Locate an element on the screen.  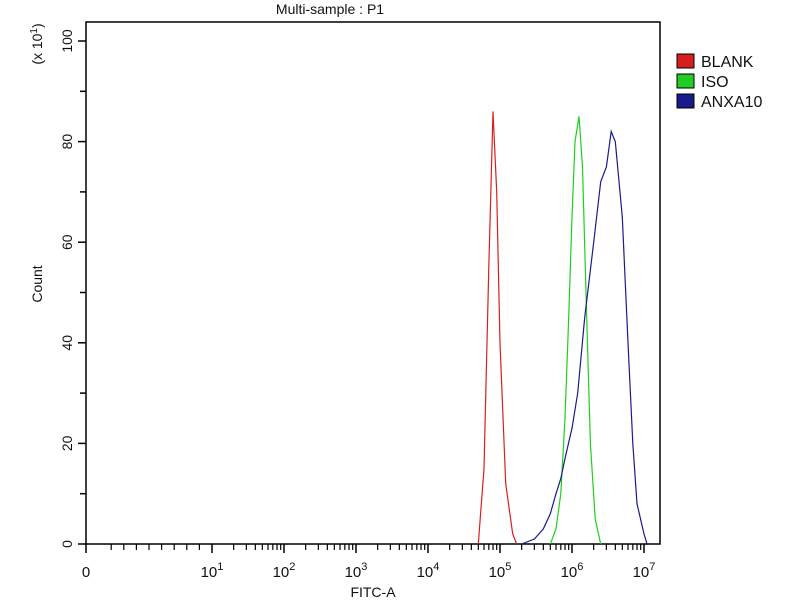
x-tick-exp: 3 is located at coordinates (364, 567).